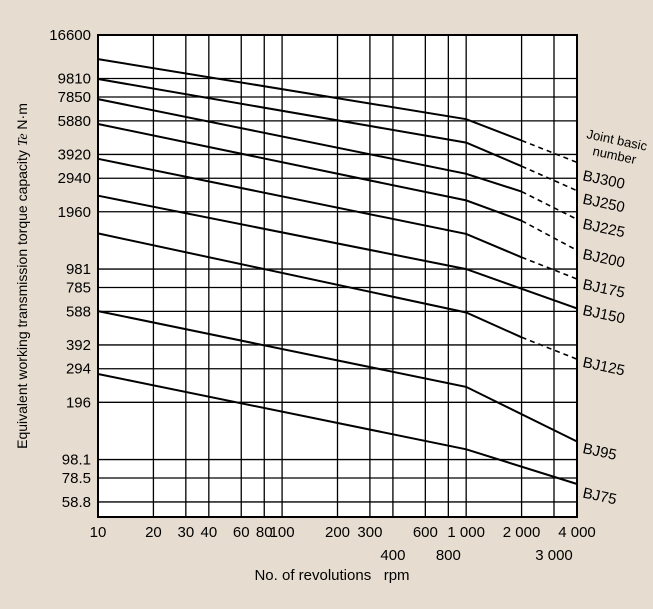  What do you see at coordinates (603, 314) in the screenshot?
I see `series-label-bj150: BJ150` at bounding box center [603, 314].